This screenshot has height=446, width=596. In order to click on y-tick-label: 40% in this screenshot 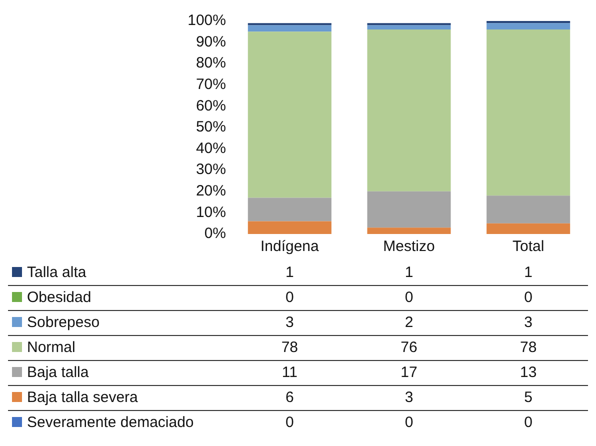, I will do `click(211, 148)`.